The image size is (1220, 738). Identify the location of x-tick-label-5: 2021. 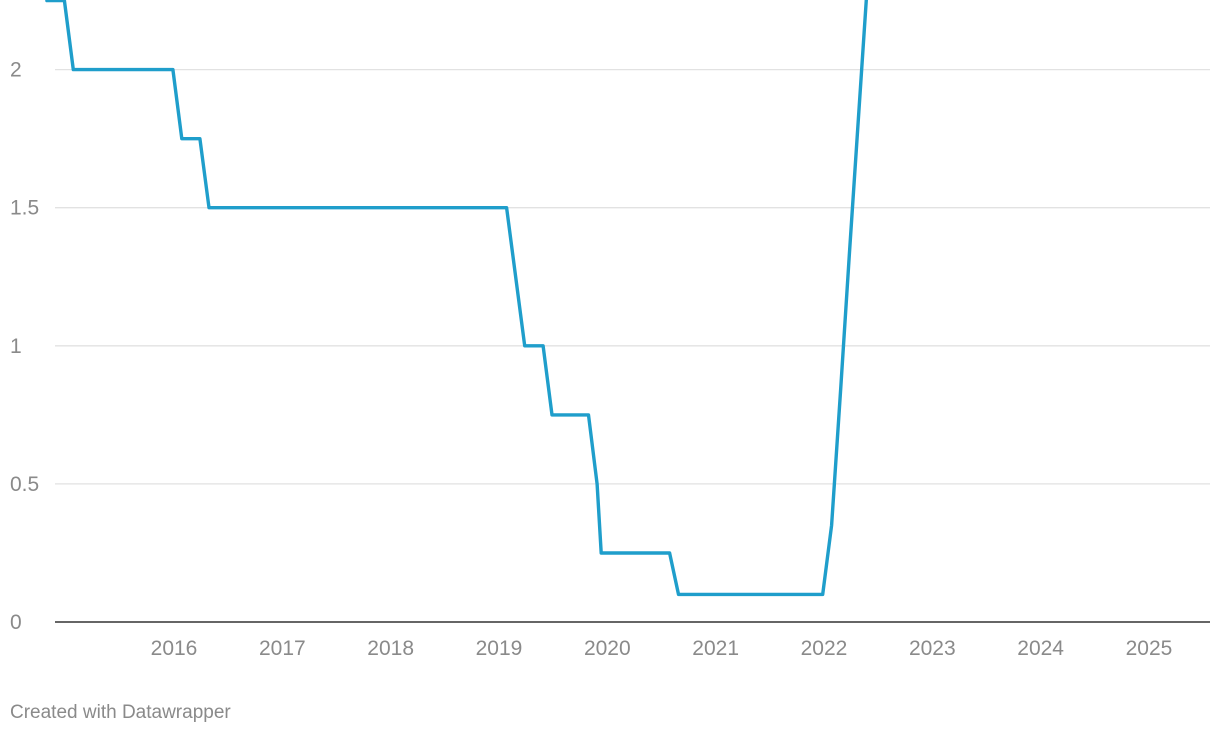
(715, 648).